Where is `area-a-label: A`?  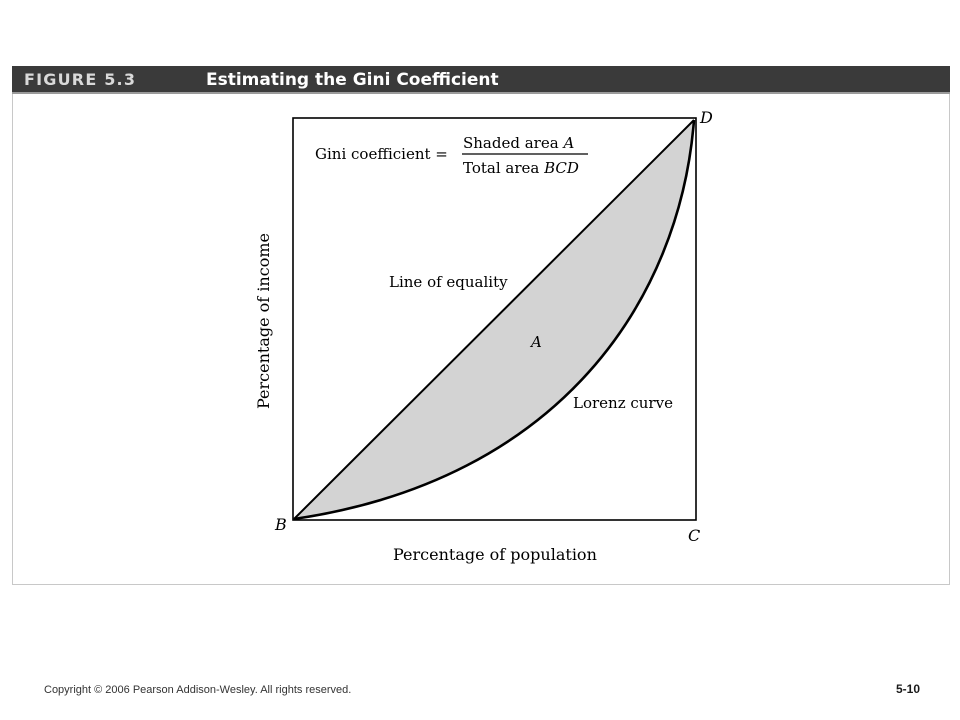
area-a-label: A is located at coordinates (535, 342).